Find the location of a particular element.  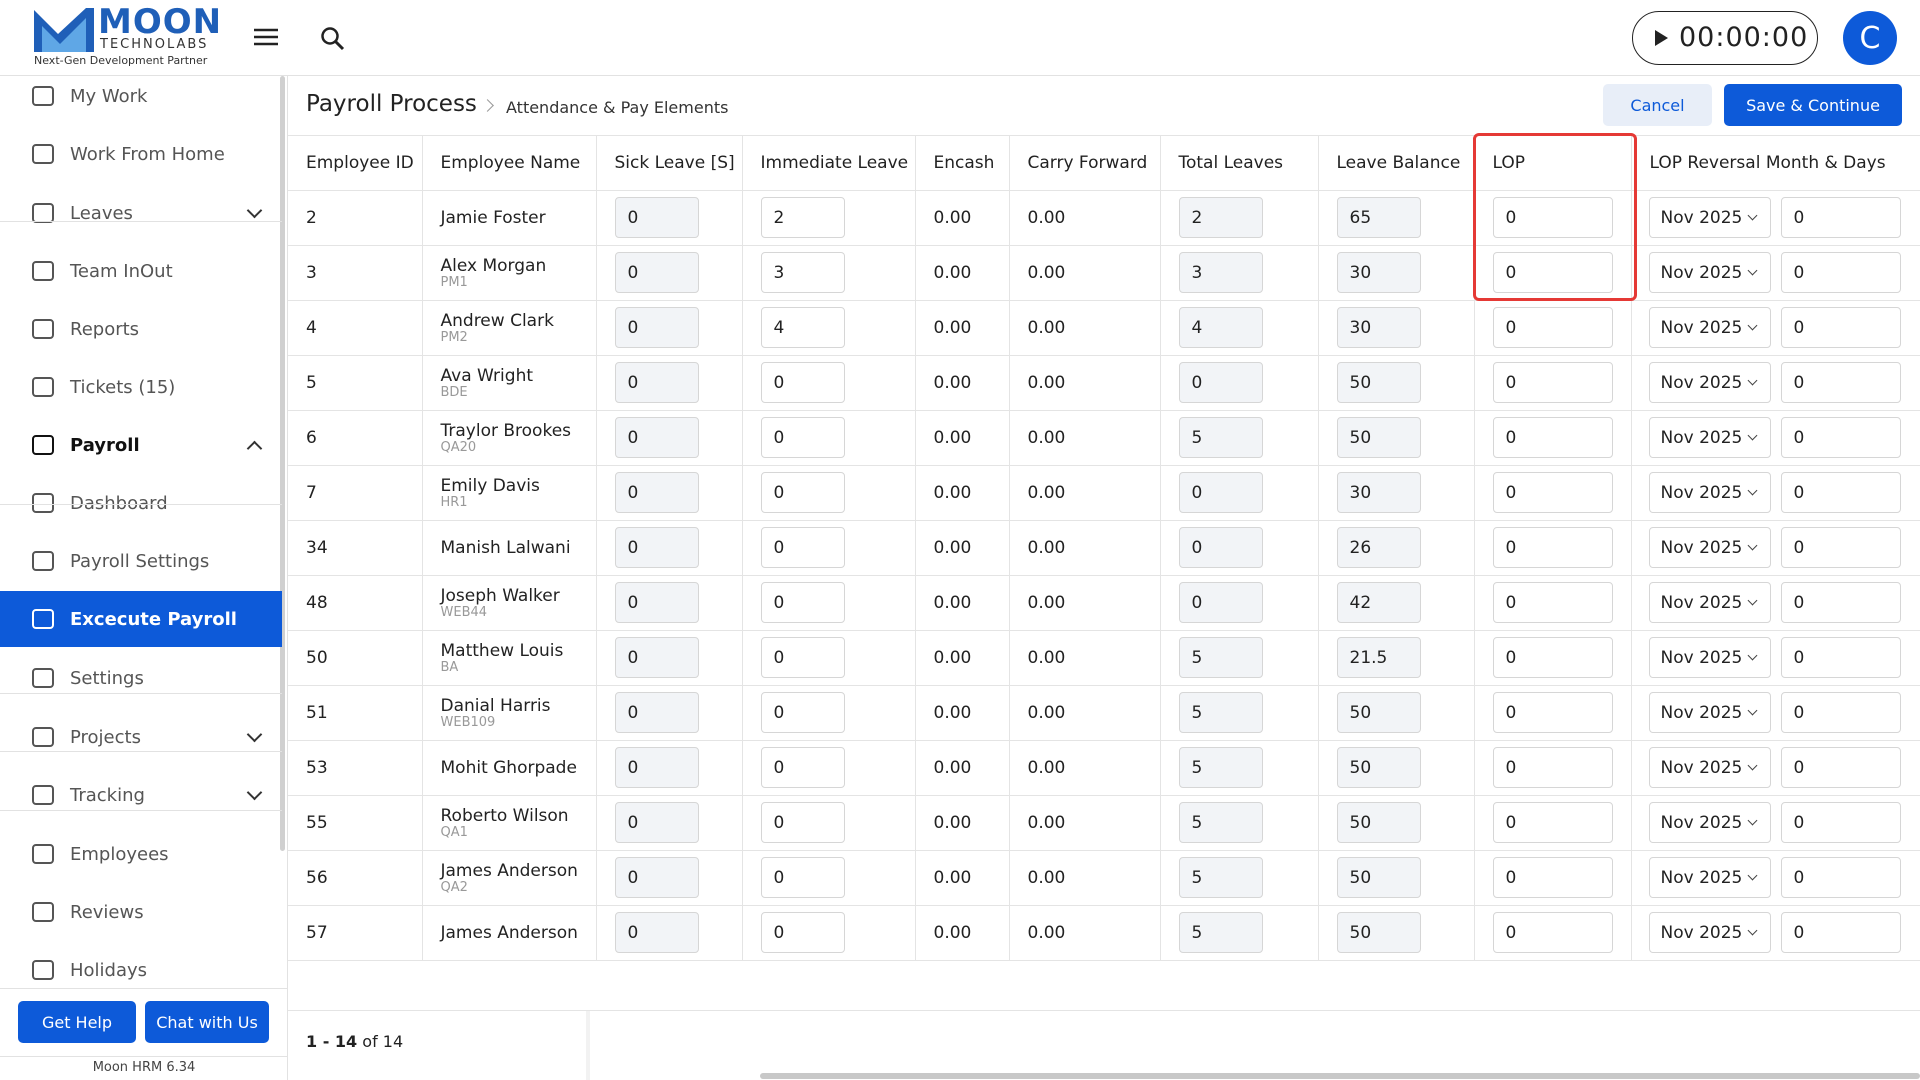

nav-item: Work From Home is located at coordinates (141, 154).